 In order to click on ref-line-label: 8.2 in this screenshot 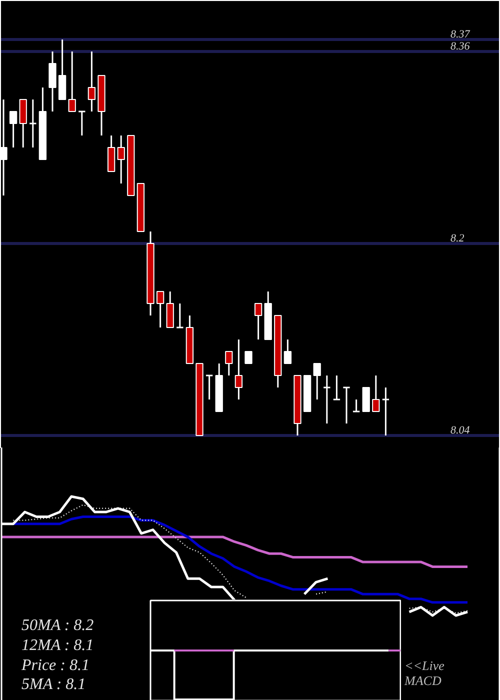, I will do `click(457, 238)`.